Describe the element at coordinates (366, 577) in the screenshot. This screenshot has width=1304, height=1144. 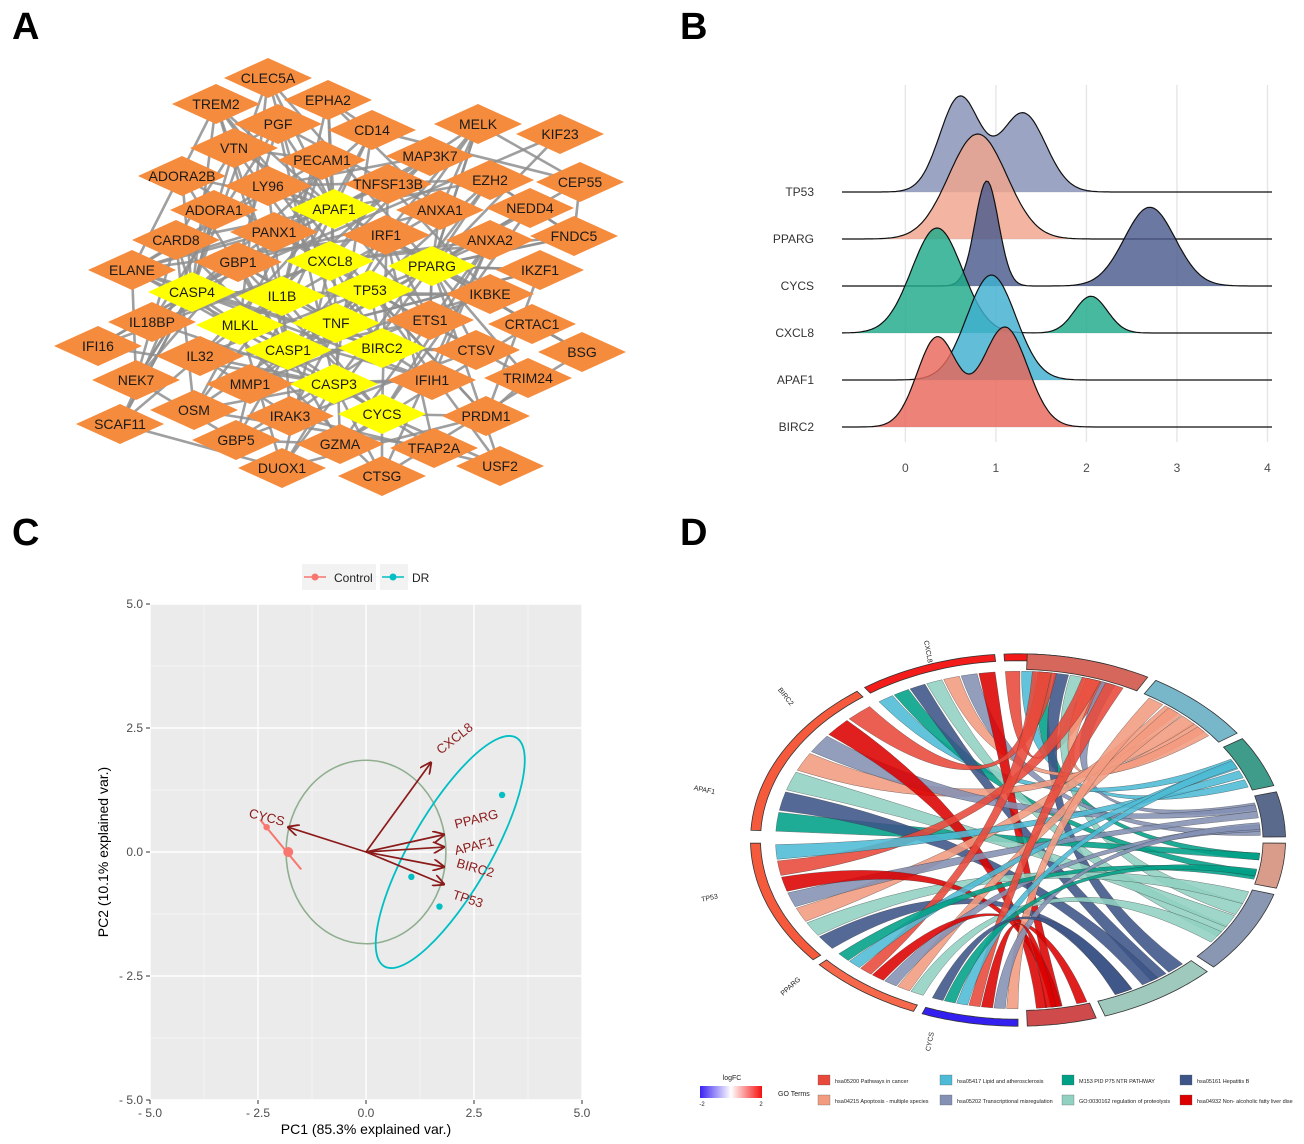
I see `pca-legend: Control DR` at that location.